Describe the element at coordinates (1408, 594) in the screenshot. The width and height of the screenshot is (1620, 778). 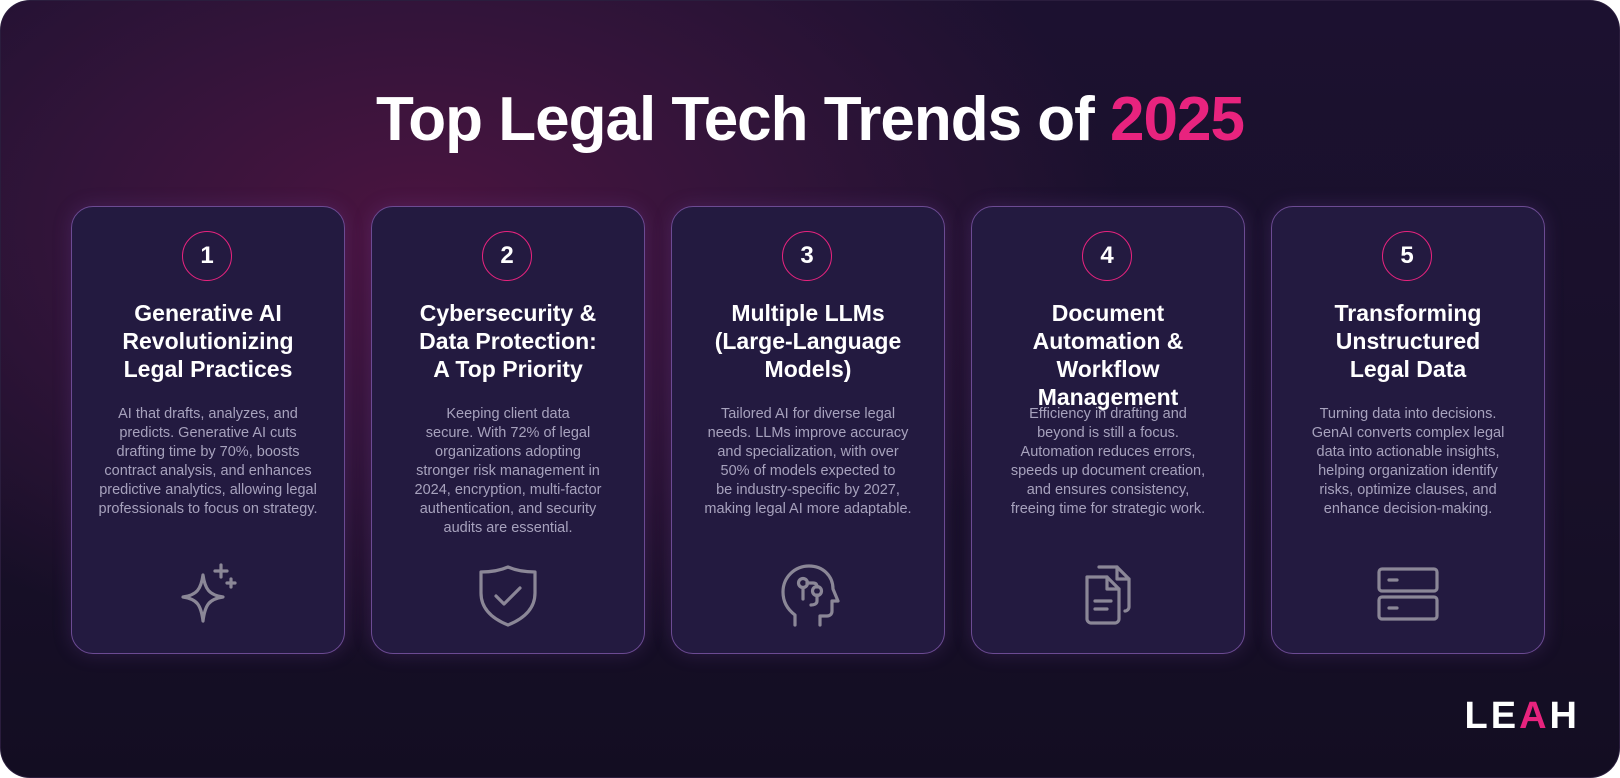
I see `server-icon` at that location.